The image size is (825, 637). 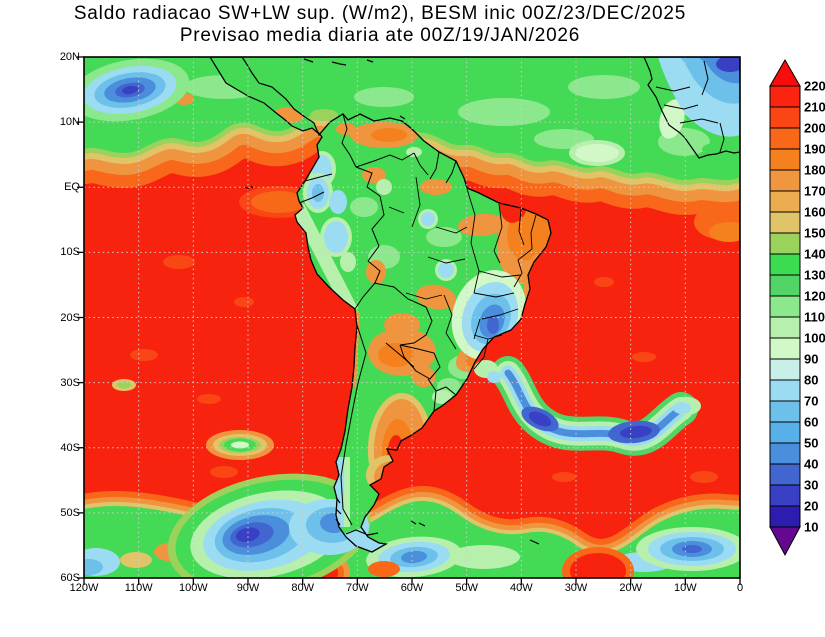 What do you see at coordinates (814, 149) in the screenshot?
I see `colorbar-label: 190` at bounding box center [814, 149].